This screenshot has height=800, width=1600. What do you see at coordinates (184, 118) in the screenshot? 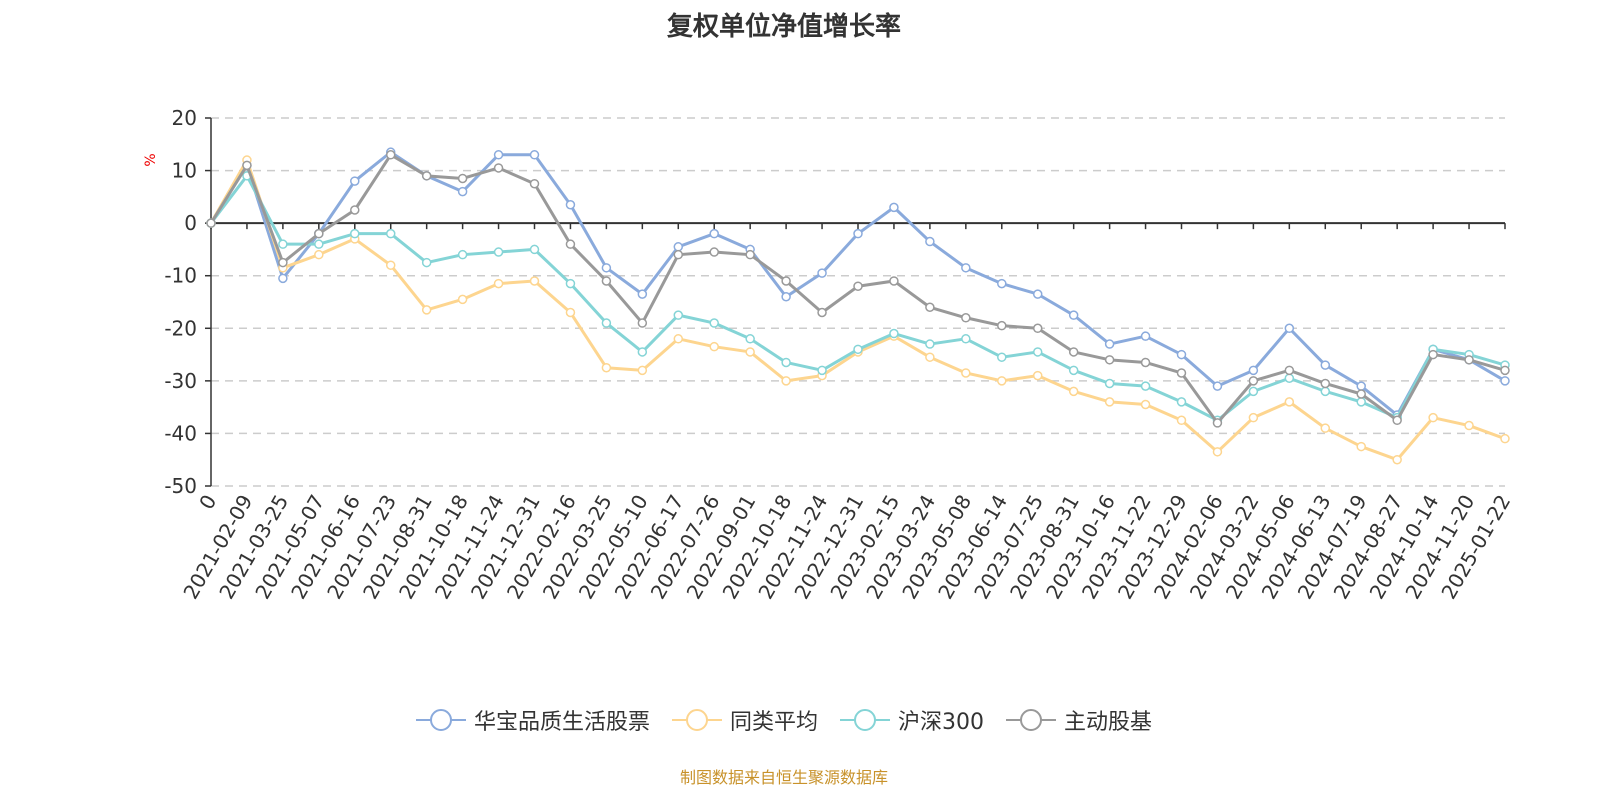
I see `y-tick-label: 20` at bounding box center [184, 118].